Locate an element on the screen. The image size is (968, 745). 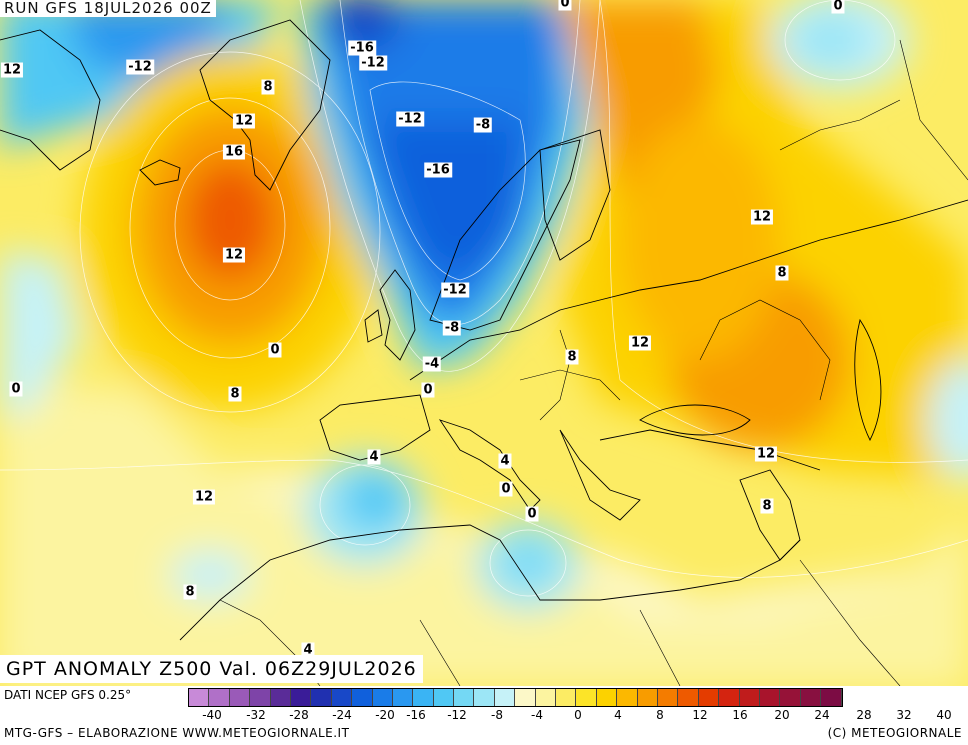
scale-tick-label: -8 is located at coordinates (497, 715).